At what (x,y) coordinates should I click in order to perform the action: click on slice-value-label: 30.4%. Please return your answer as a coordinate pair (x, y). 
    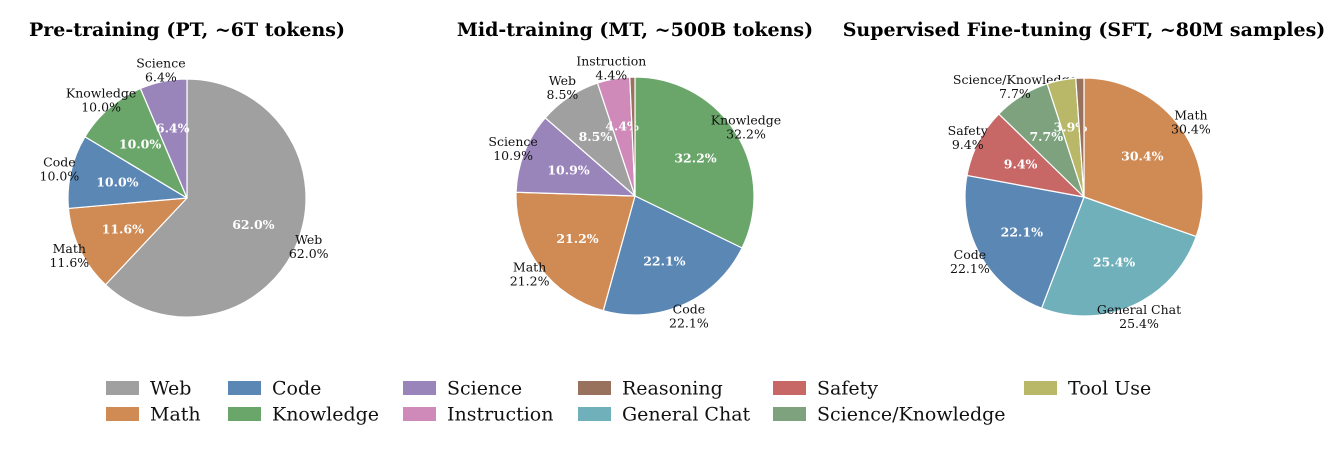
    Looking at the image, I should click on (1191, 128).